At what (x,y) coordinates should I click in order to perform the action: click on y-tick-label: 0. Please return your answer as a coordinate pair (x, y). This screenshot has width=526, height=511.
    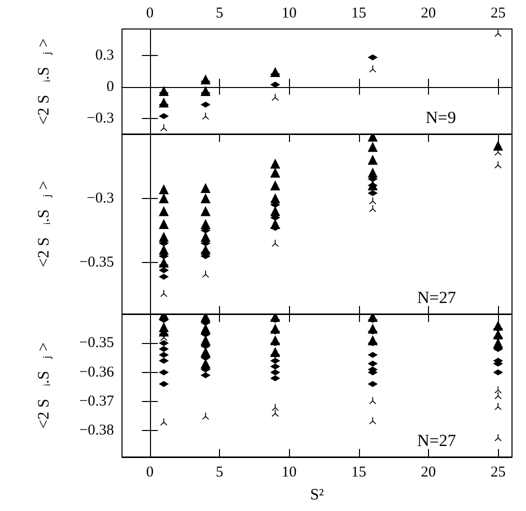
    Looking at the image, I should click on (110, 86).